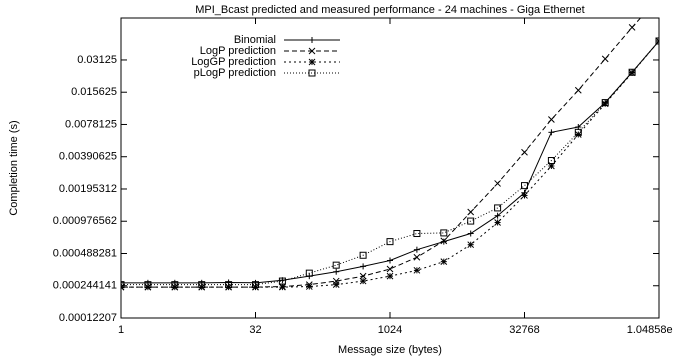 The height and width of the screenshot is (361, 673). I want to click on y-axis-label: Completion time (s), so click(14, 167).